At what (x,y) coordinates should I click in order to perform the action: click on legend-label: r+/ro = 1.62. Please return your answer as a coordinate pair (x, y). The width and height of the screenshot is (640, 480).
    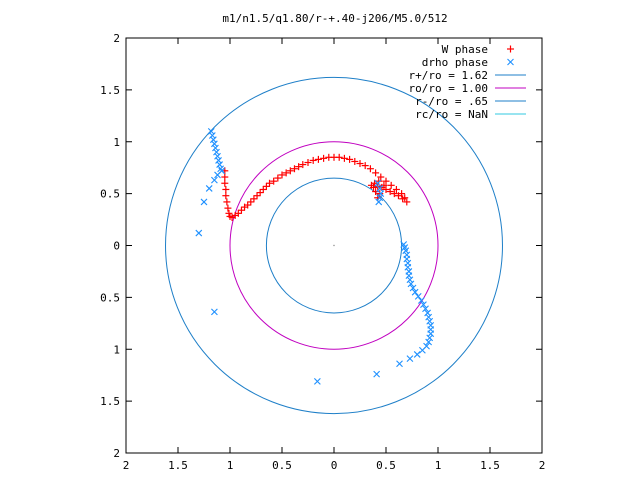
    Looking at the image, I should click on (448, 75).